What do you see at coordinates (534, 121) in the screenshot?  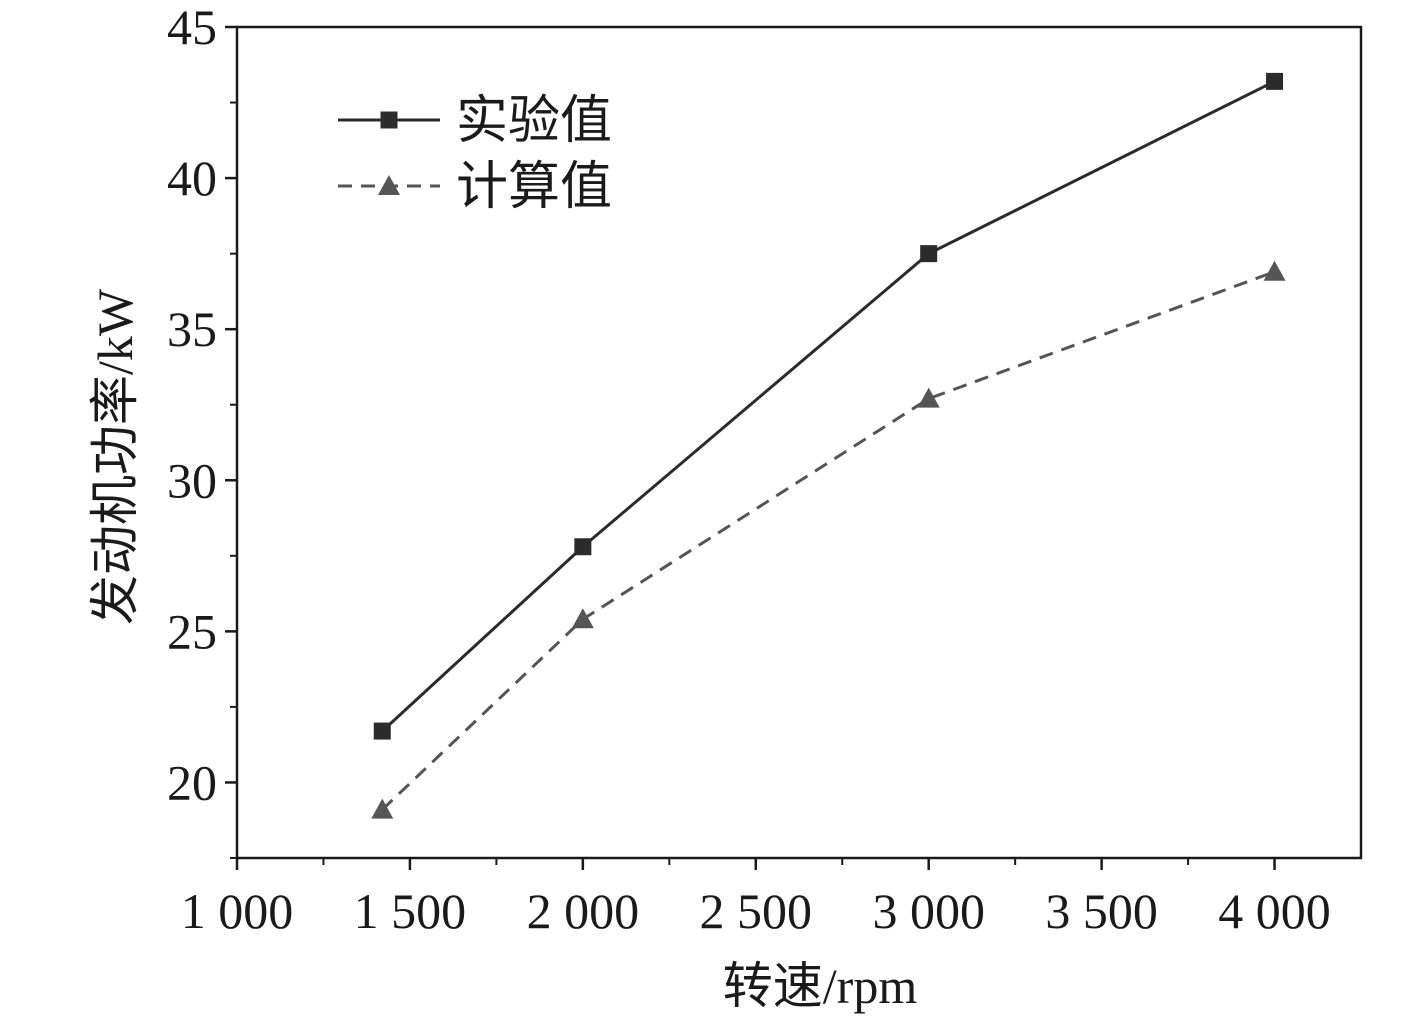 I see `legend-label: 实验值` at bounding box center [534, 121].